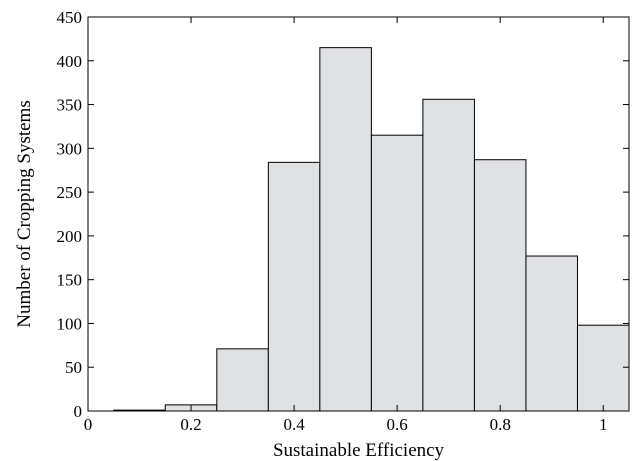  What do you see at coordinates (70, 17) in the screenshot?
I see `y-tick-label: 450` at bounding box center [70, 17].